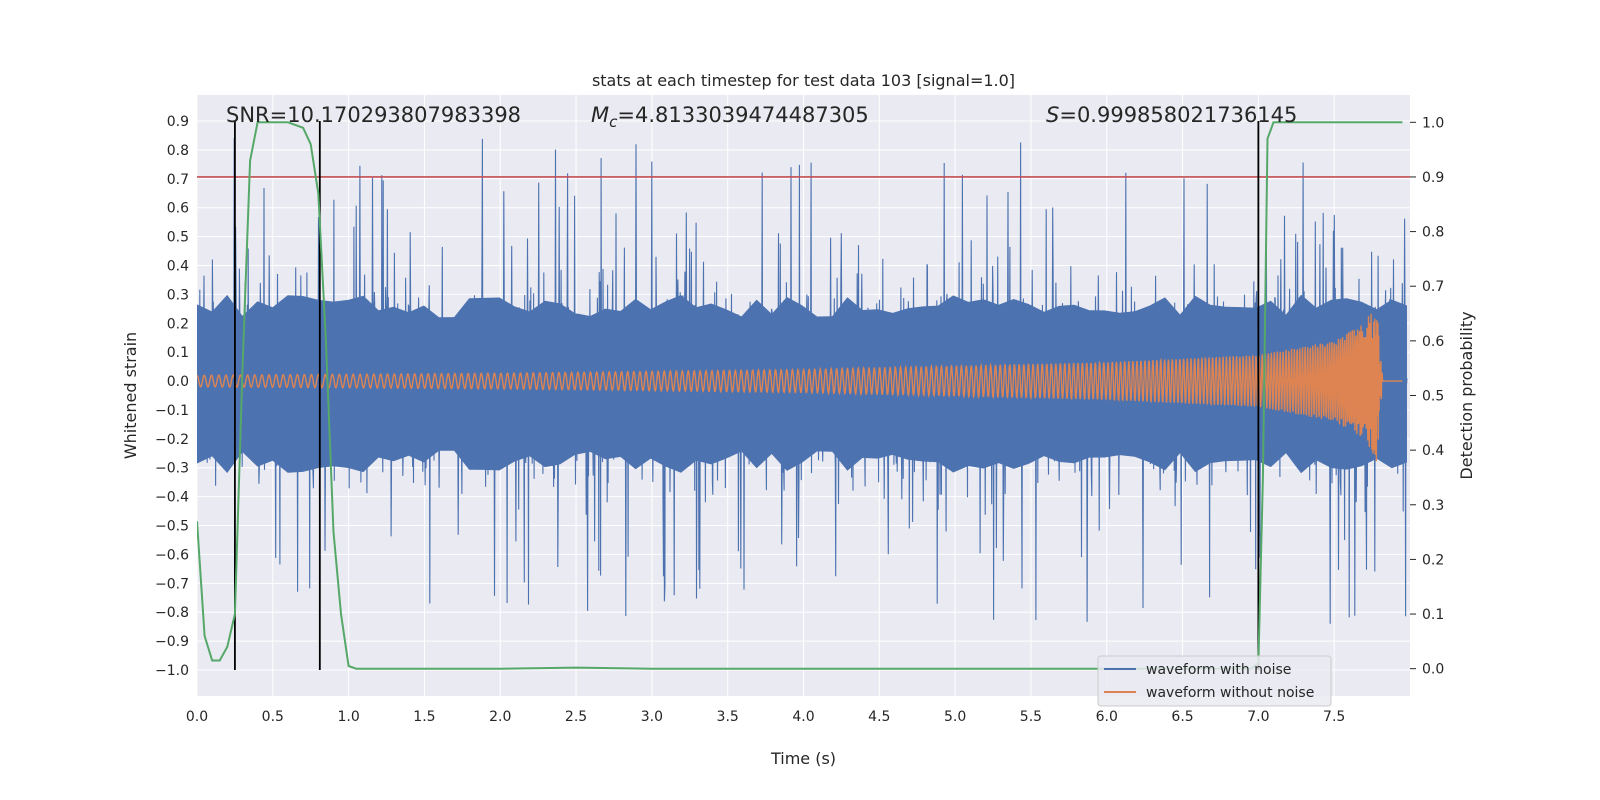 The image size is (1600, 800). I want to click on y-tick-label-right: 0.0, so click(1433, 670).